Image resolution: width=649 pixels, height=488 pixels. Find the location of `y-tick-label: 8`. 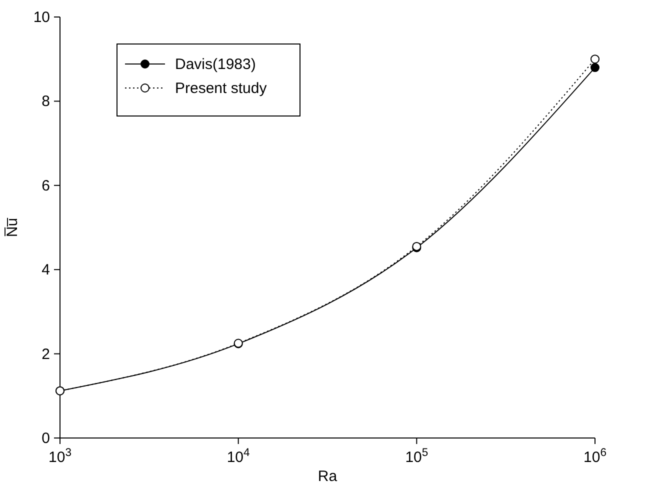

y-tick-label: 8 is located at coordinates (46, 101).